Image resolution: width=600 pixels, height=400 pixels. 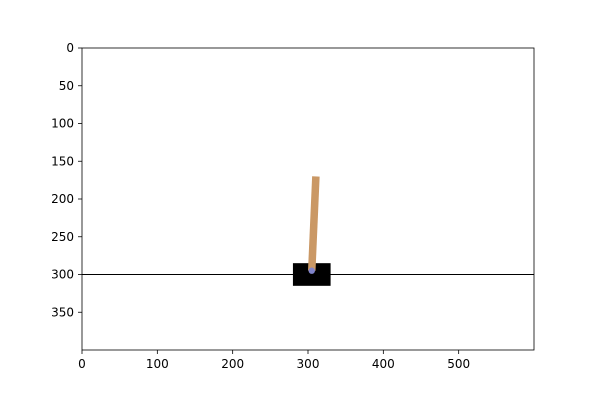 I want to click on cart, so click(x=311, y=274).